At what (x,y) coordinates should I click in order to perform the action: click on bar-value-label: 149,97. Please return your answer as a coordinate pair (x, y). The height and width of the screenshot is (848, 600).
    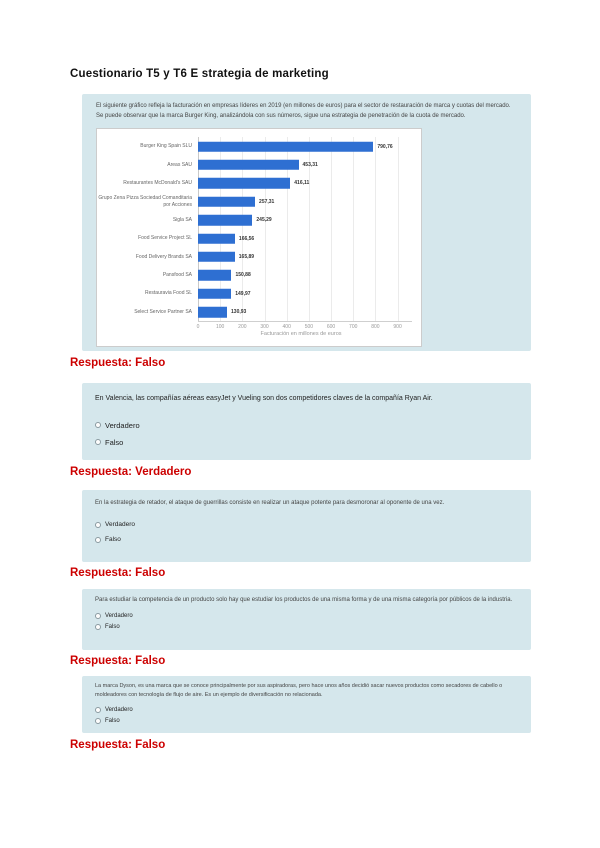
    Looking at the image, I should click on (243, 293).